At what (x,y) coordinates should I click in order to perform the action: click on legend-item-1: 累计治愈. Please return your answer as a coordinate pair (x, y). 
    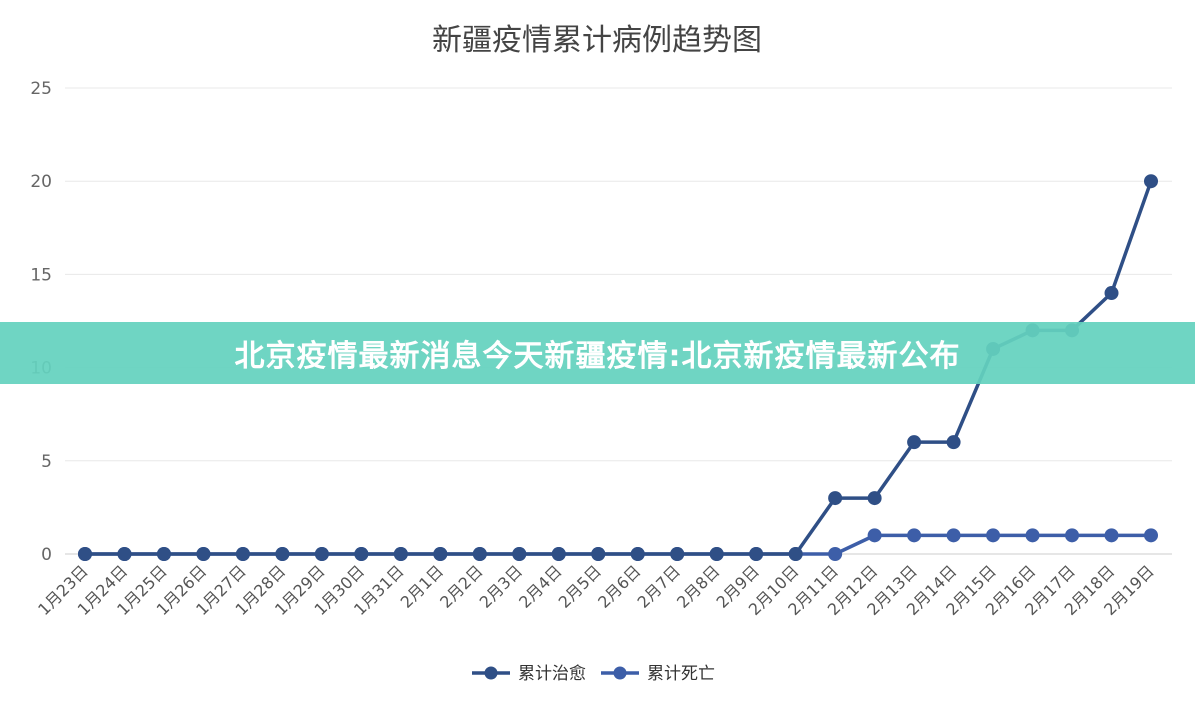
    Looking at the image, I should click on (529, 674).